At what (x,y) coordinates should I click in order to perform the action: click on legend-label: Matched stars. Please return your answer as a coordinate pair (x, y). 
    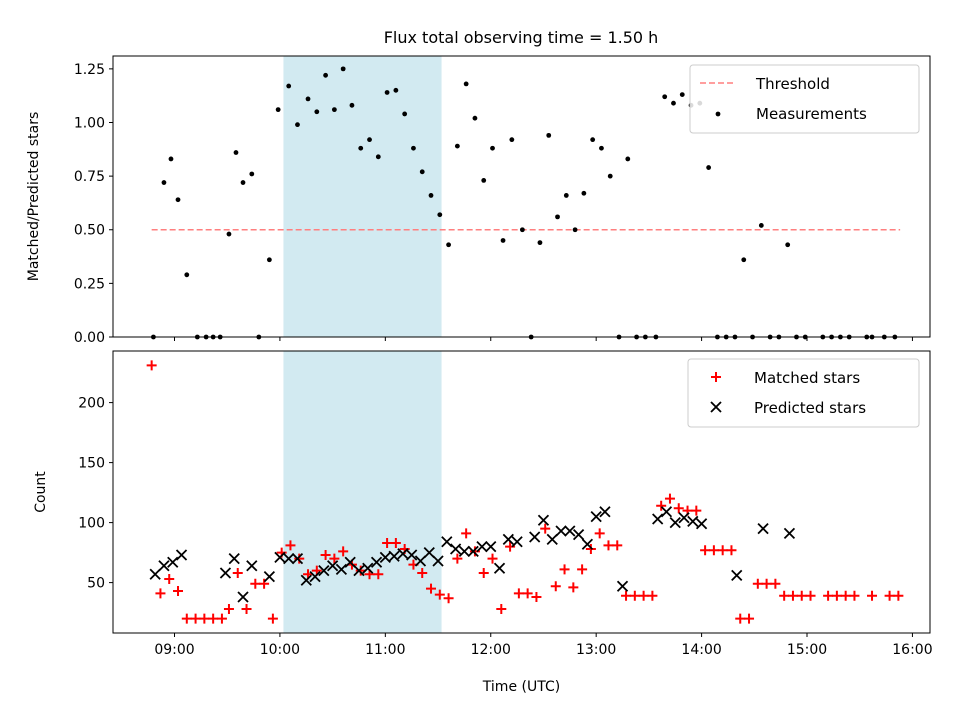
    Looking at the image, I should click on (807, 378).